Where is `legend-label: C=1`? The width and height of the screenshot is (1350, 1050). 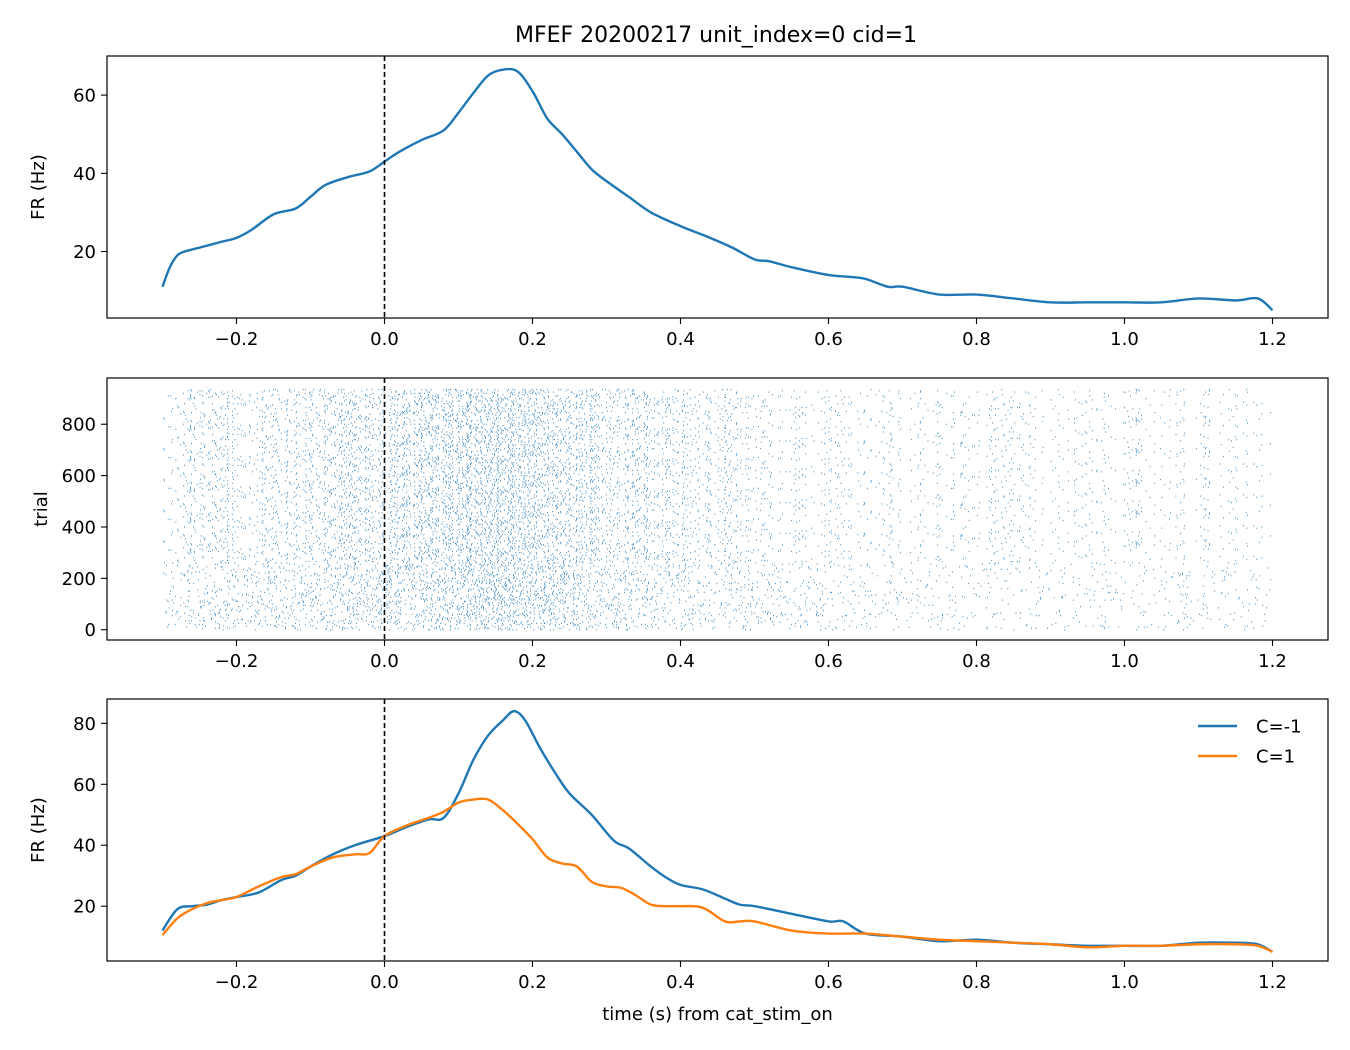 legend-label: C=1 is located at coordinates (1275, 757).